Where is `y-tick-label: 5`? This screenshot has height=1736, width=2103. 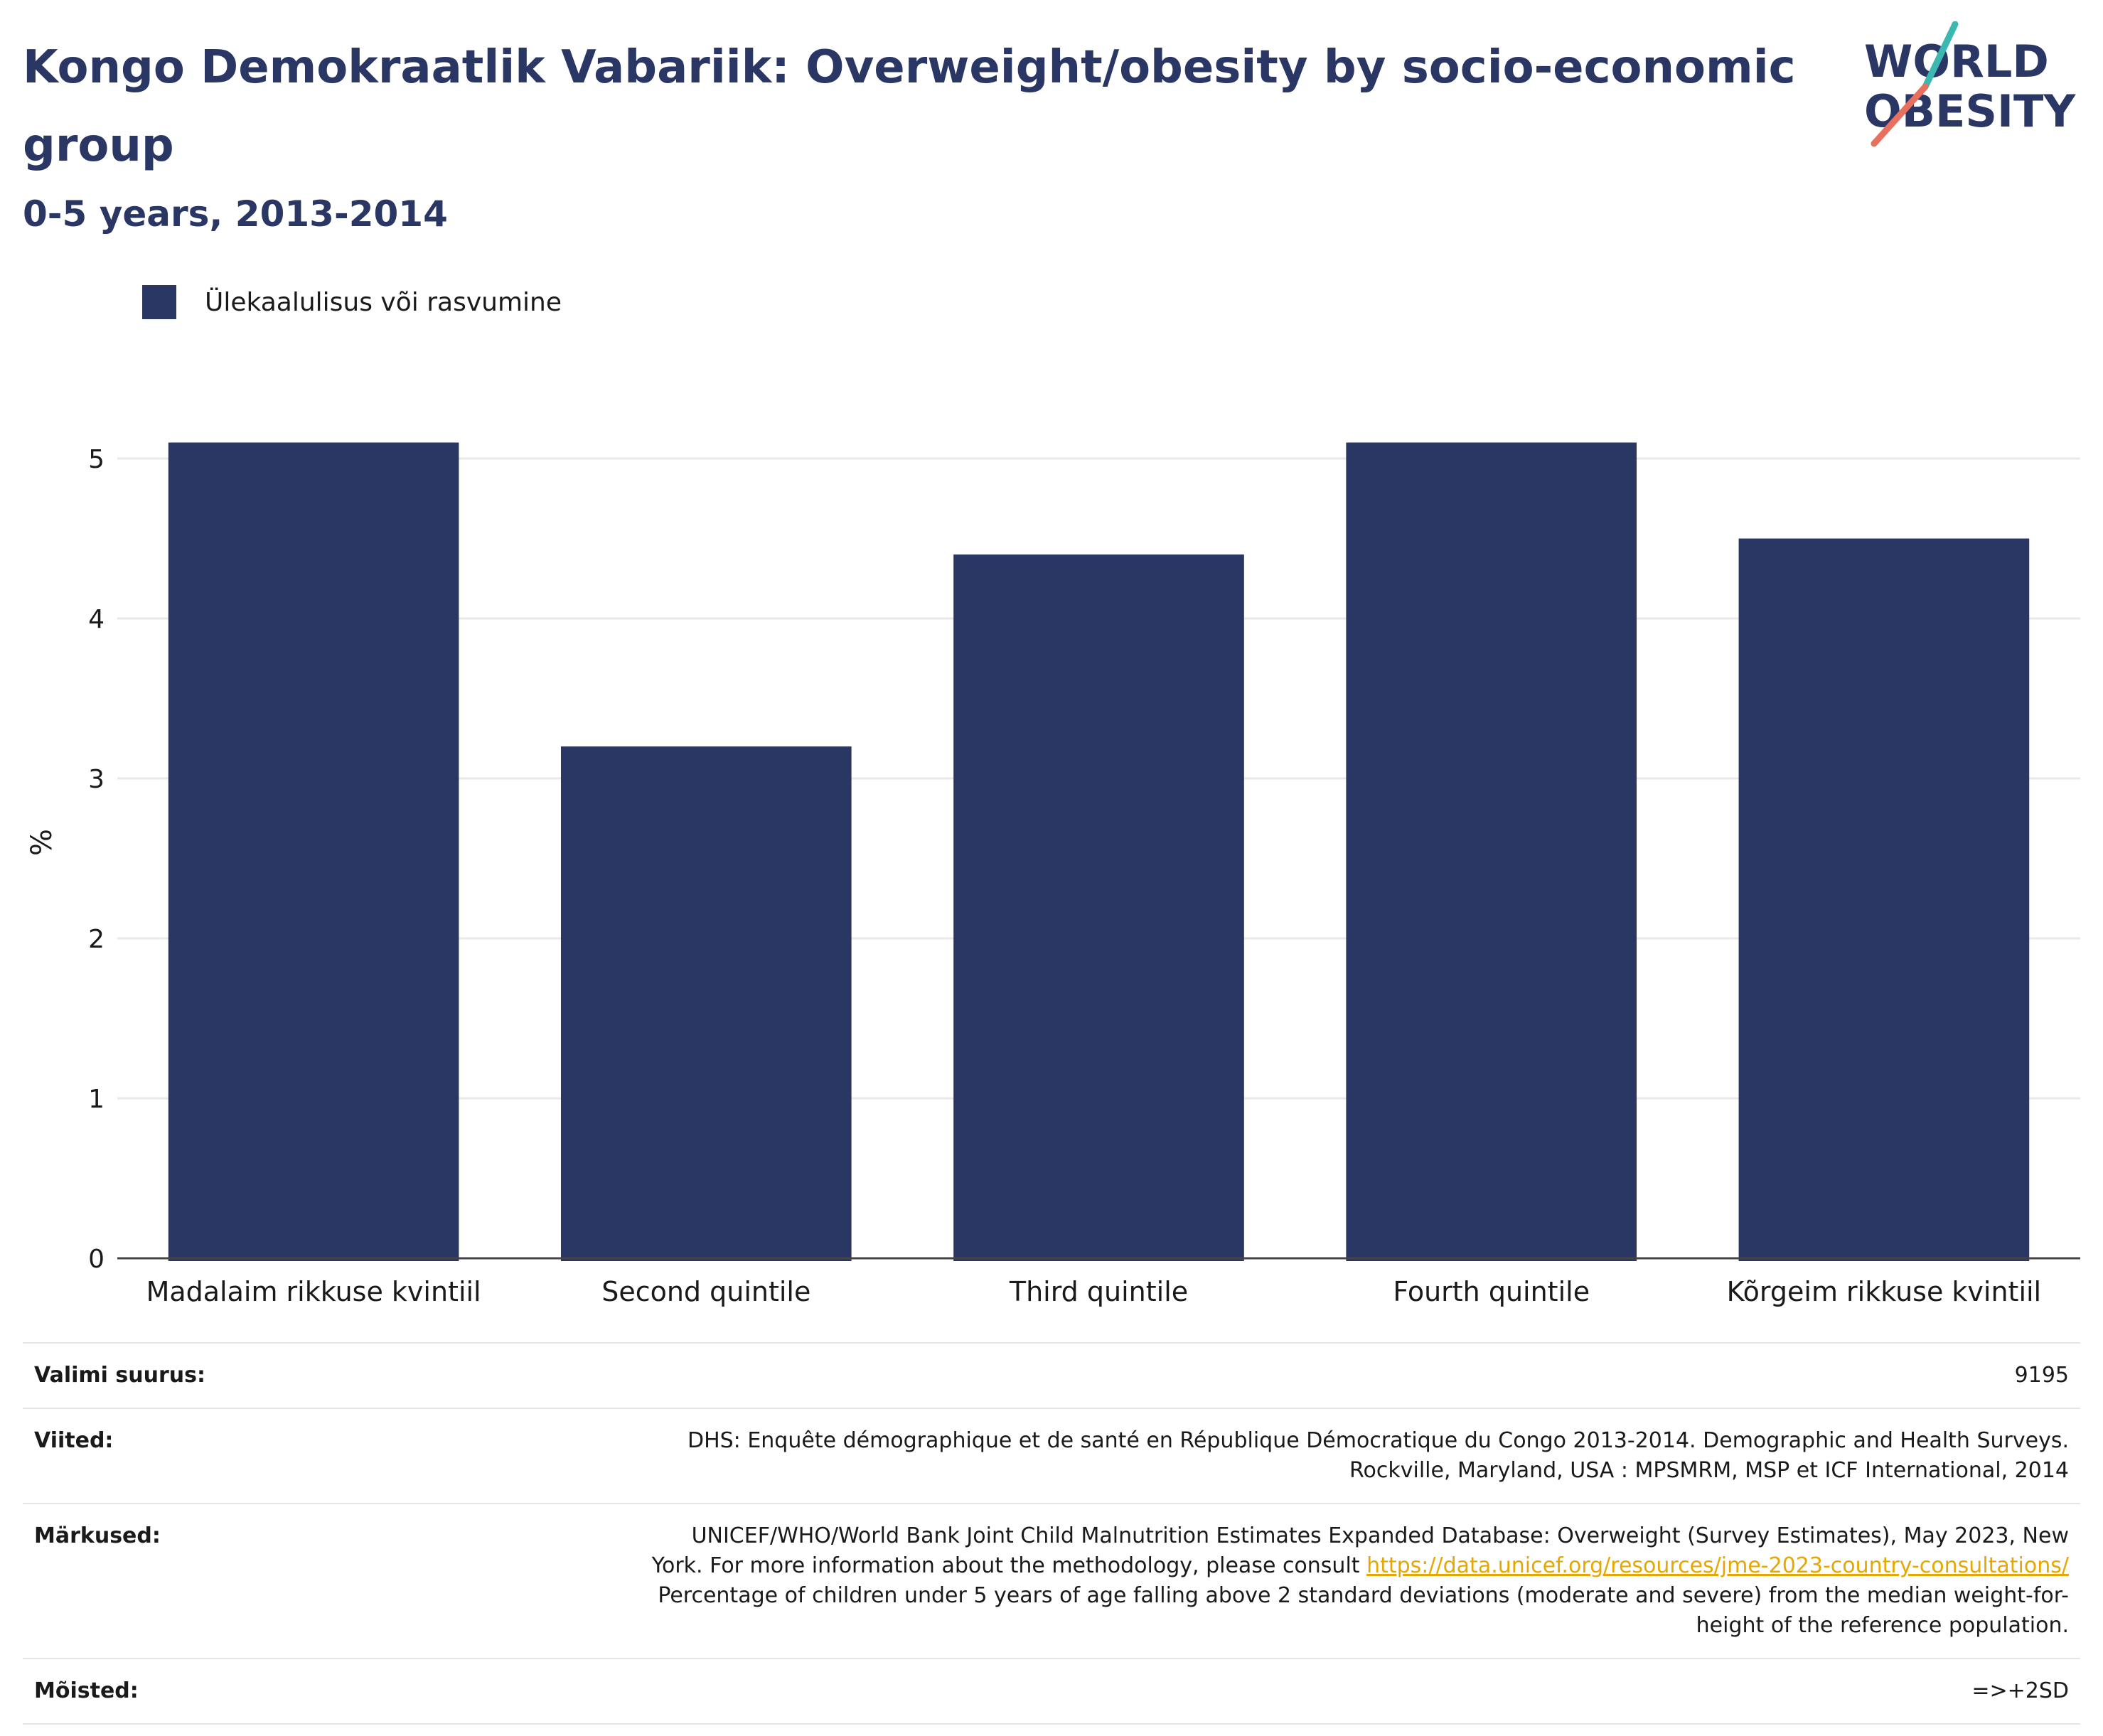
y-tick-label: 5 is located at coordinates (96, 459).